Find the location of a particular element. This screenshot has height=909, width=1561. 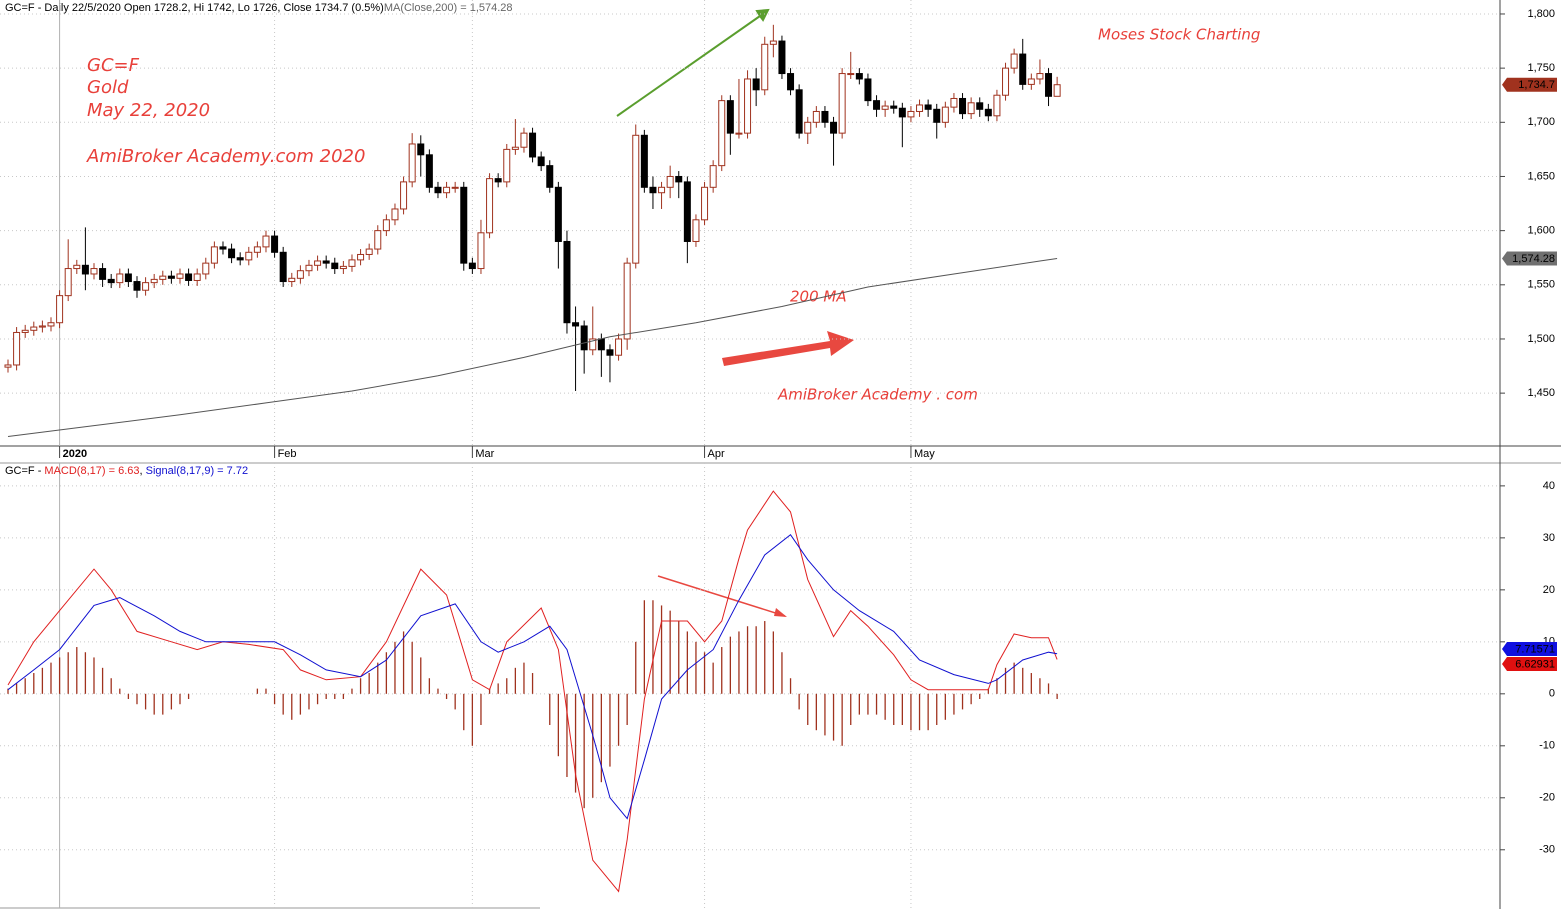

annotation: May 22, 2020 is located at coordinates (148, 110).